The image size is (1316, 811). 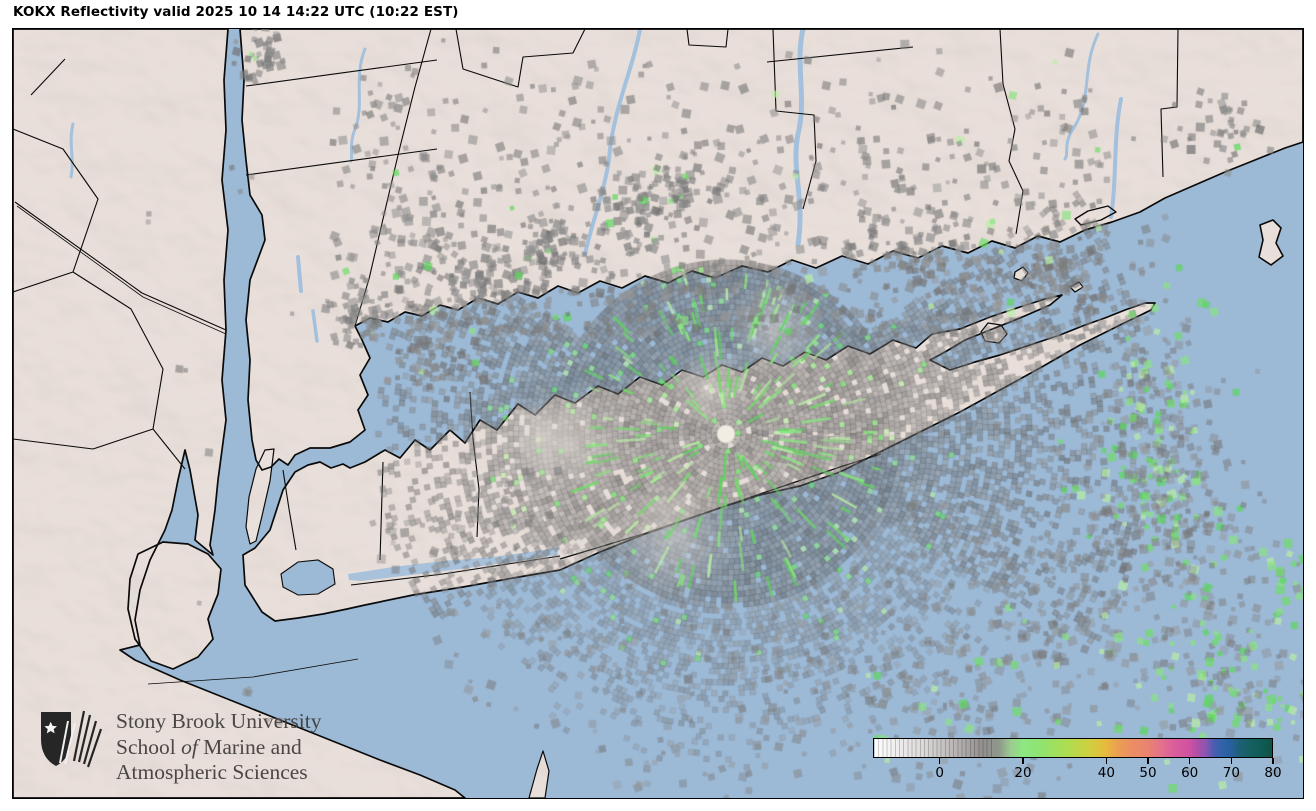 I want to click on colorbar-tick-label: 20, so click(x=1023, y=773).